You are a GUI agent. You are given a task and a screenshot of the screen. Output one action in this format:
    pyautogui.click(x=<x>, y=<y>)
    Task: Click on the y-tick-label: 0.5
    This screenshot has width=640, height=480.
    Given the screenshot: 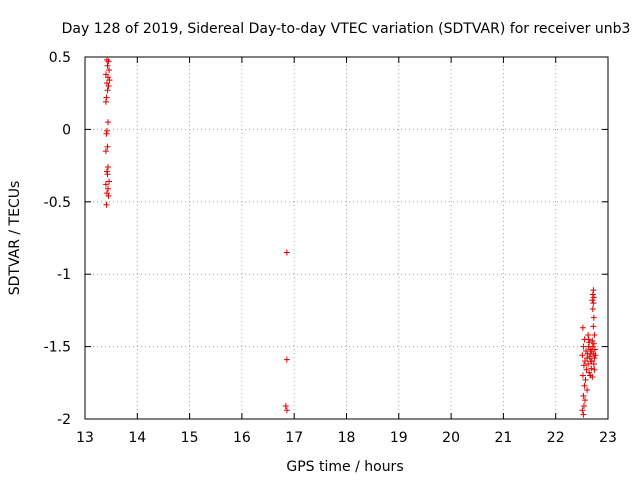 What is the action you would take?
    pyautogui.click(x=60, y=58)
    